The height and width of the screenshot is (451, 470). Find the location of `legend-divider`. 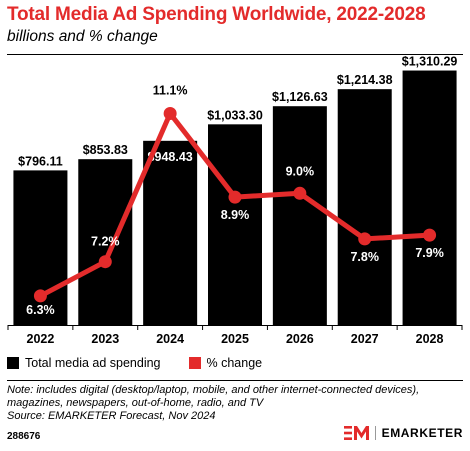

legend-divider is located at coordinates (235, 380).